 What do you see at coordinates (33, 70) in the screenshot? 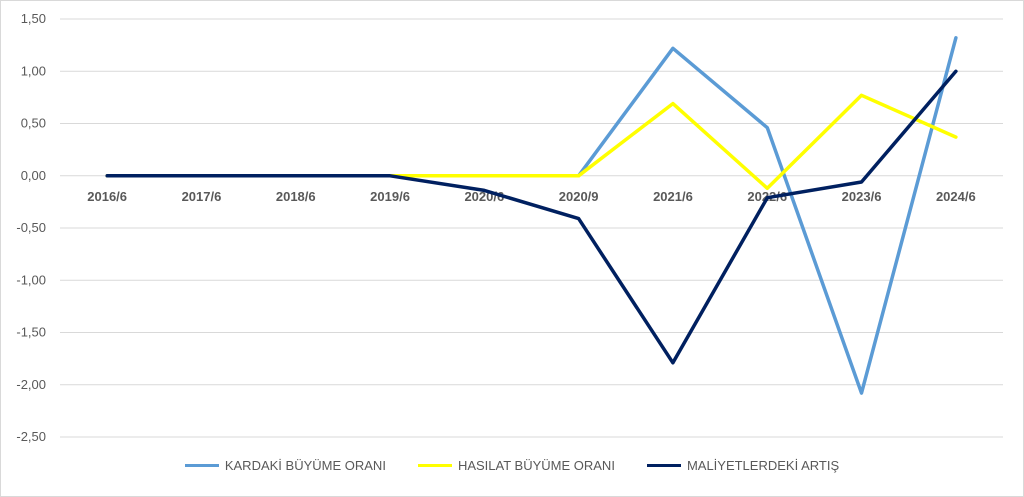
I see `y-tick-label: 1,00` at bounding box center [33, 70].